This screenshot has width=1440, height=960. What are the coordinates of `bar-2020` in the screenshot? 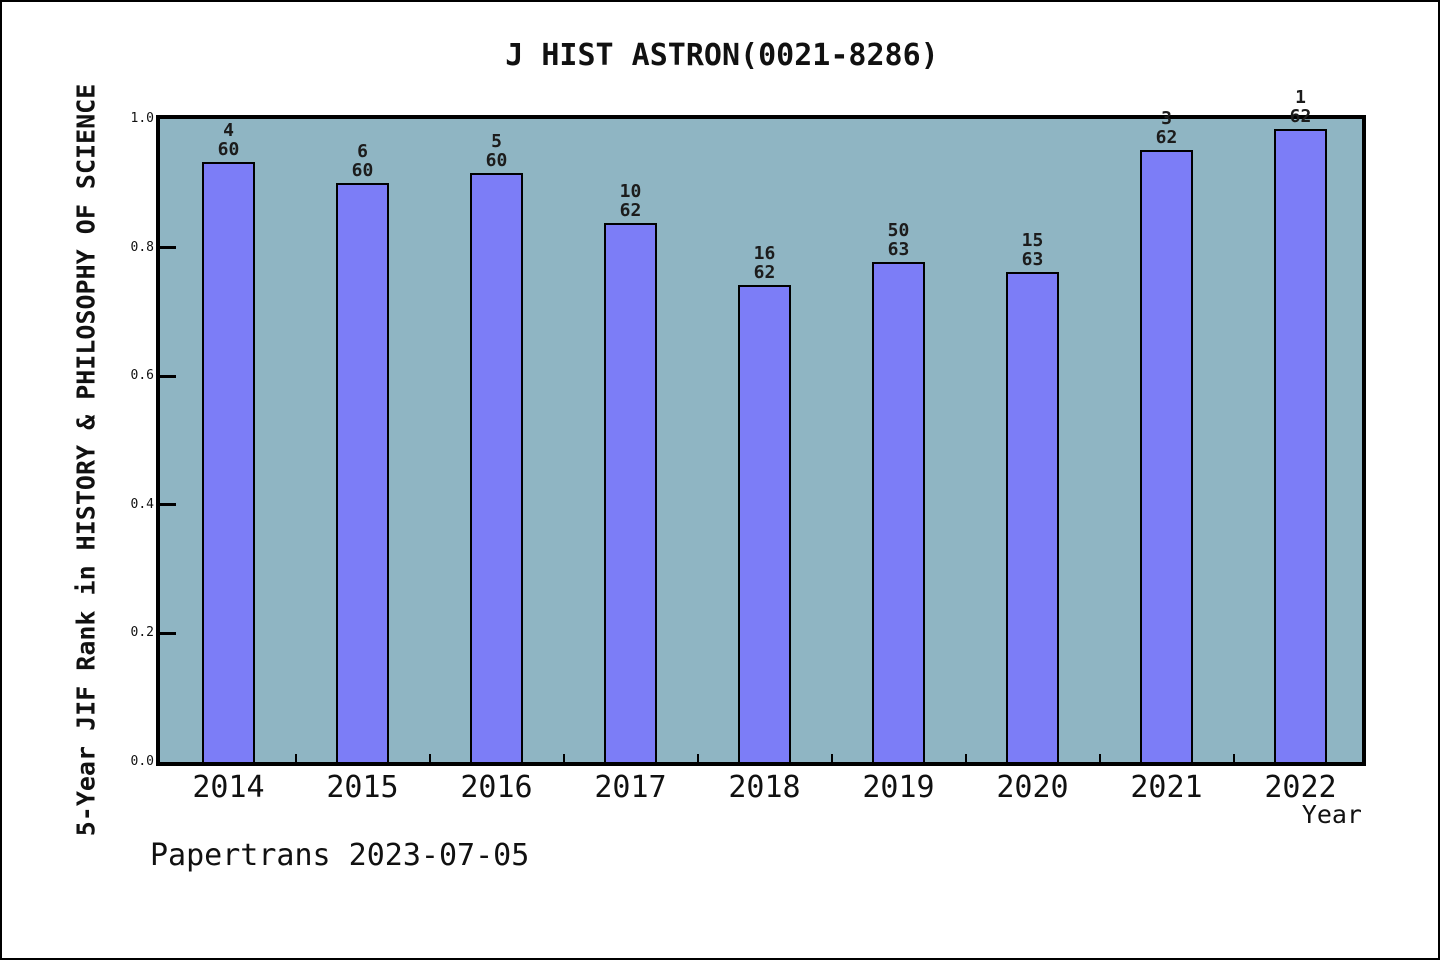 It's located at (1032, 517).